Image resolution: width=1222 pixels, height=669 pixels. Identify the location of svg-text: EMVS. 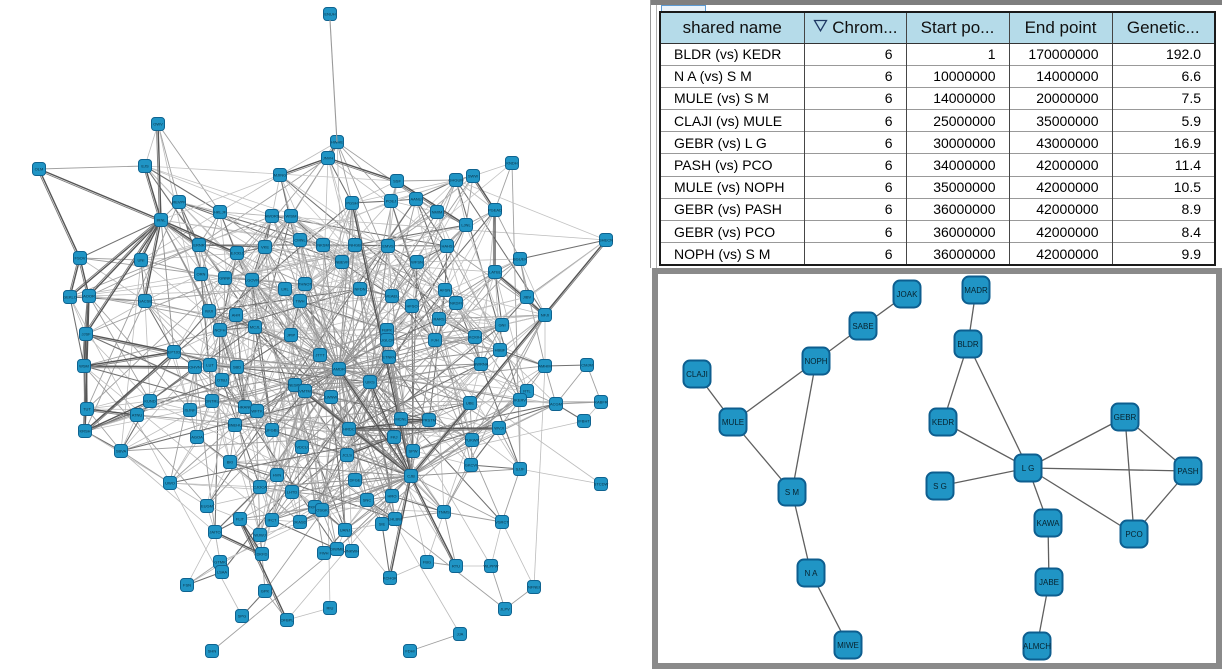
(388, 246).